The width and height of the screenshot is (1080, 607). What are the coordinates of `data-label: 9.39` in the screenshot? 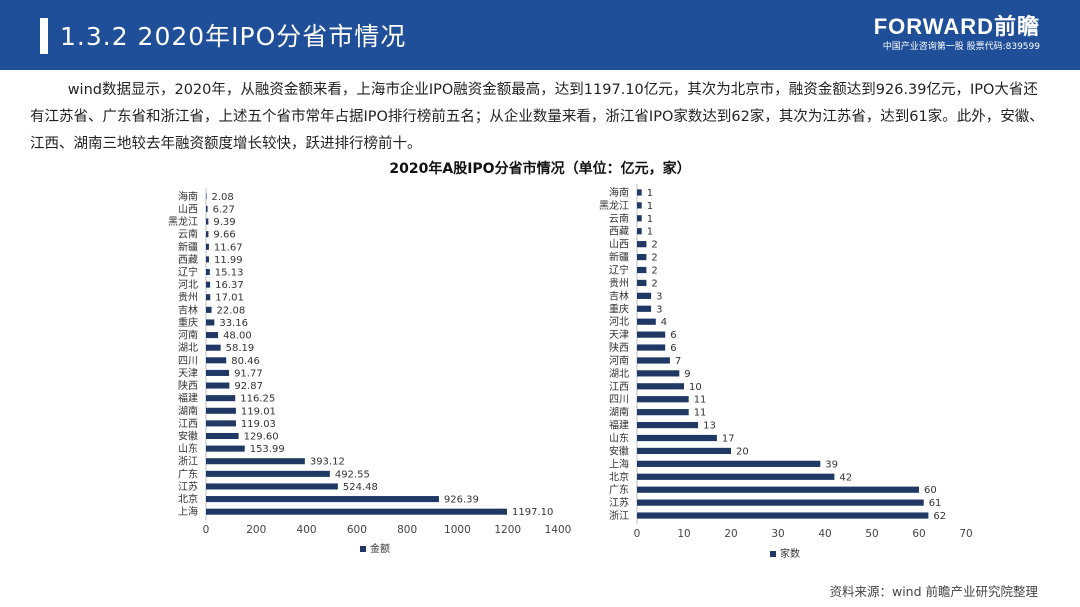 It's located at (224, 222).